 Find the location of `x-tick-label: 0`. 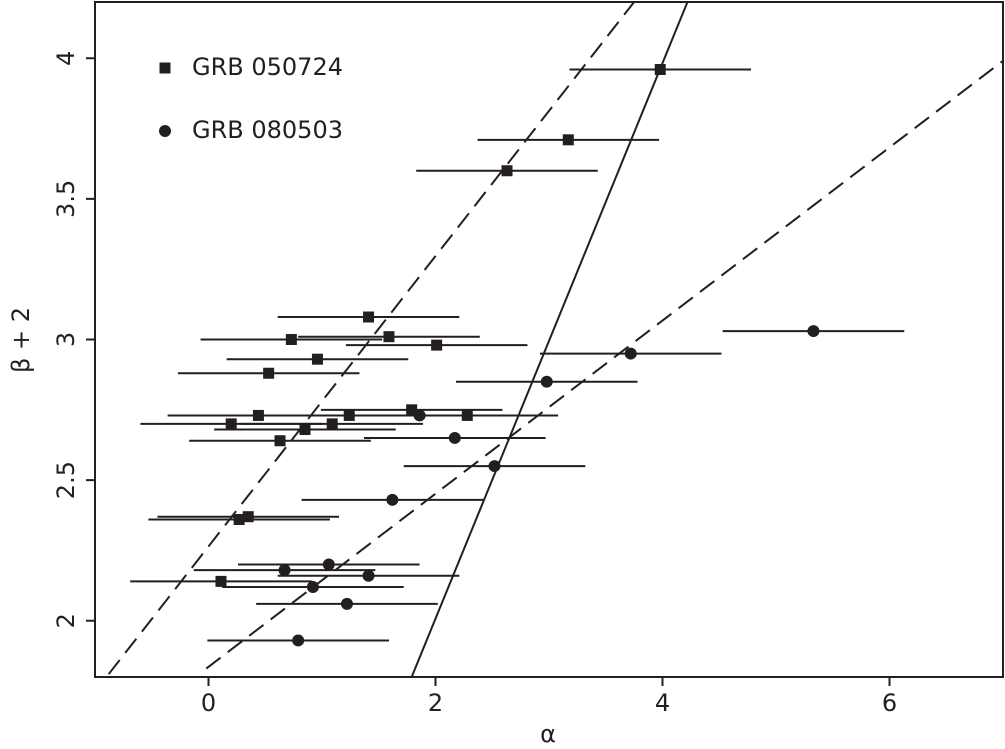

x-tick-label: 0 is located at coordinates (208, 703).